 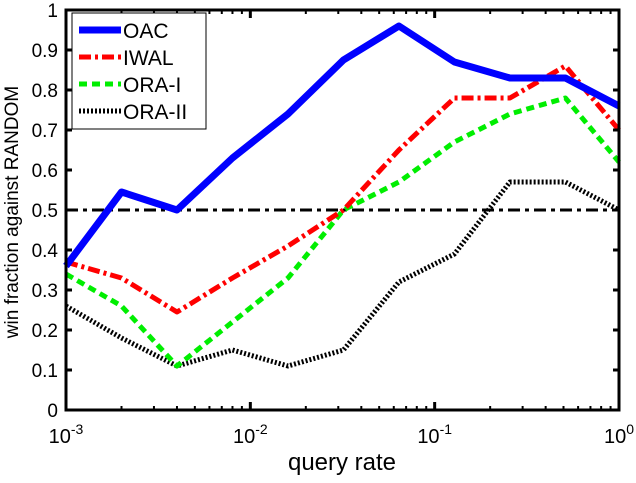 I want to click on x-tick-exponent: 0, so click(x=630, y=429).